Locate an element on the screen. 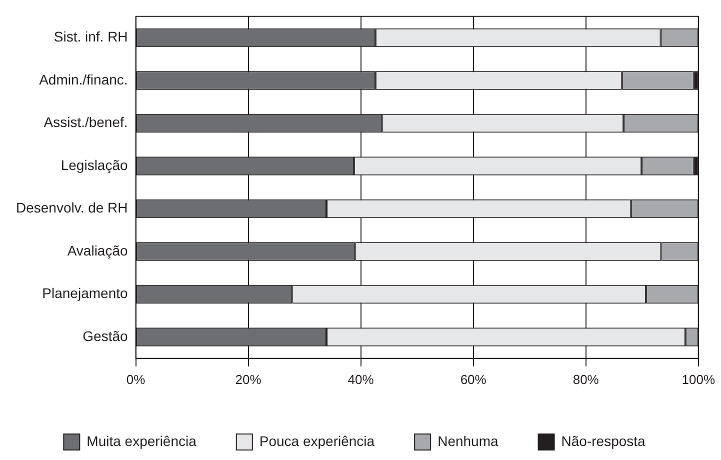 Image resolution: width=721 pixels, height=460 pixels. x-tick-label: 20% is located at coordinates (248, 379).